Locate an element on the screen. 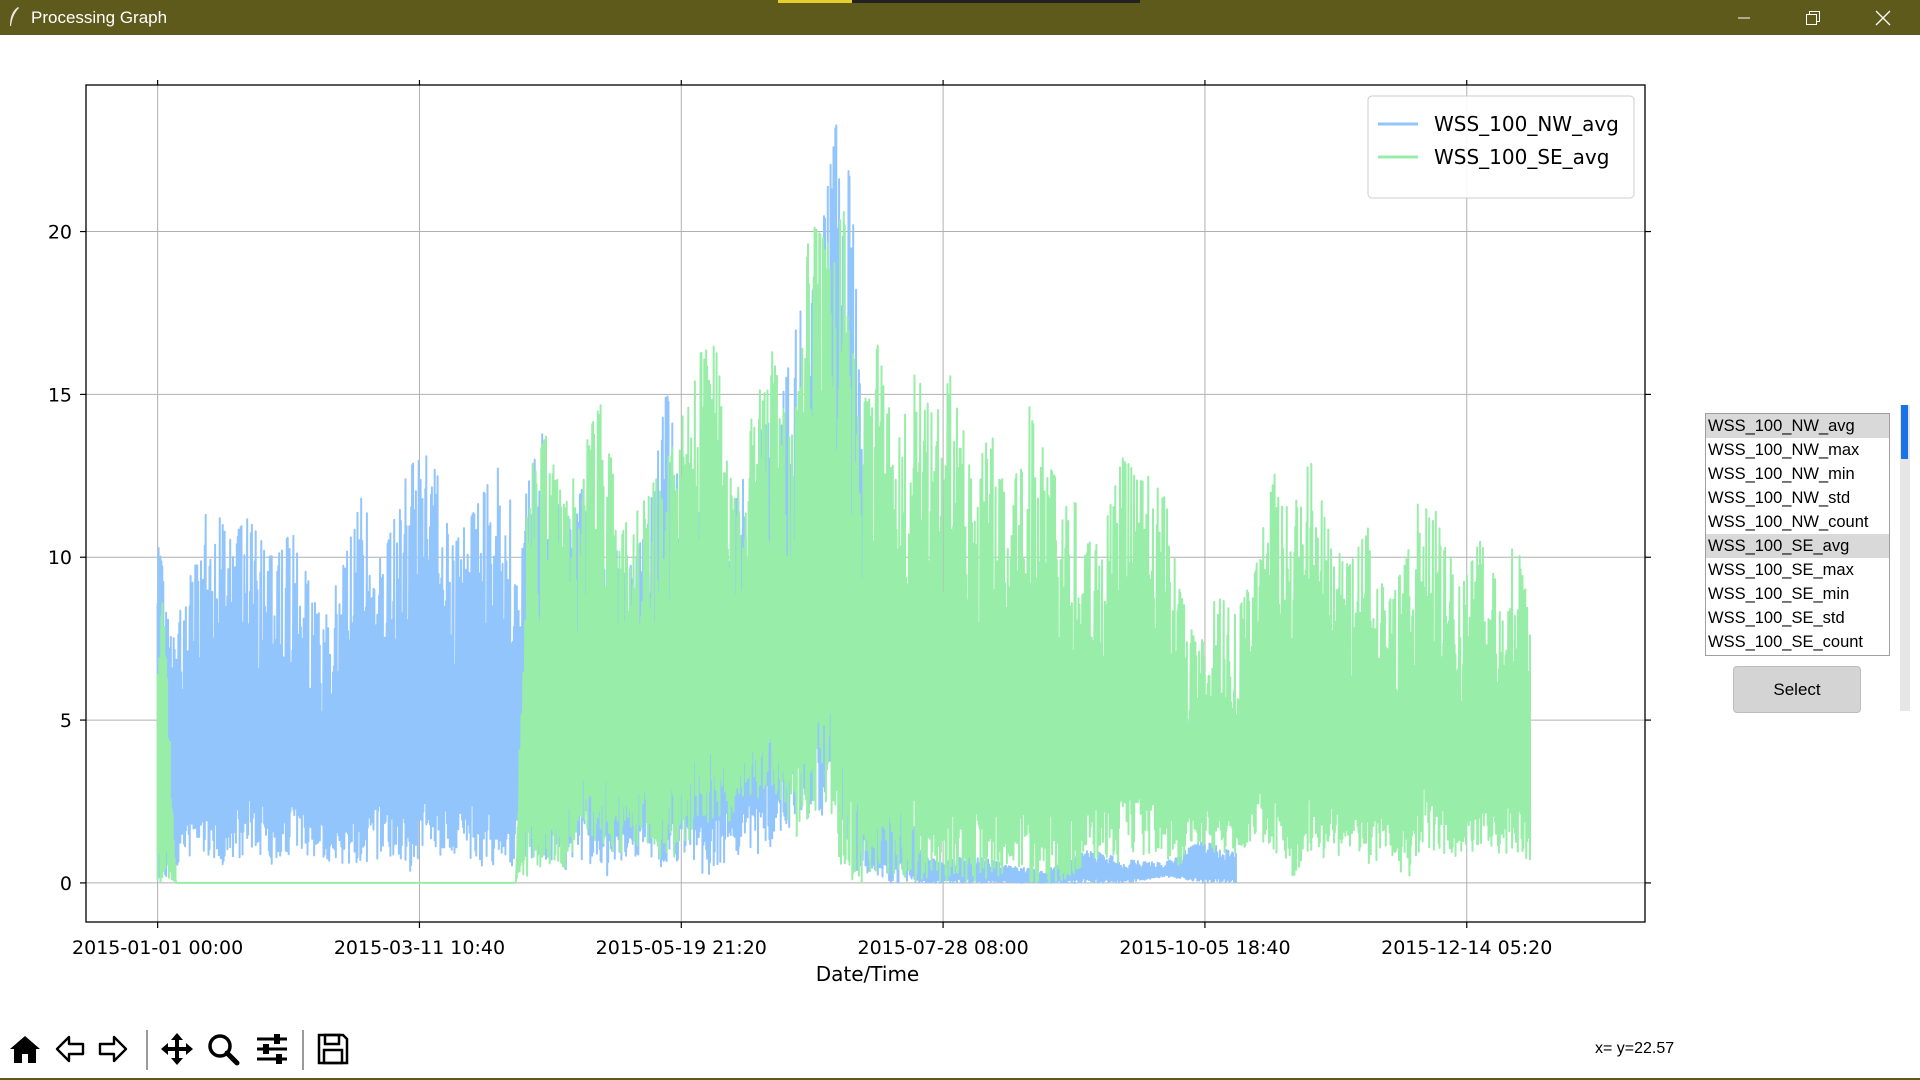 This screenshot has width=1920, height=1080. listbox-item: WSS_100_SE_avg is located at coordinates (1797, 546).